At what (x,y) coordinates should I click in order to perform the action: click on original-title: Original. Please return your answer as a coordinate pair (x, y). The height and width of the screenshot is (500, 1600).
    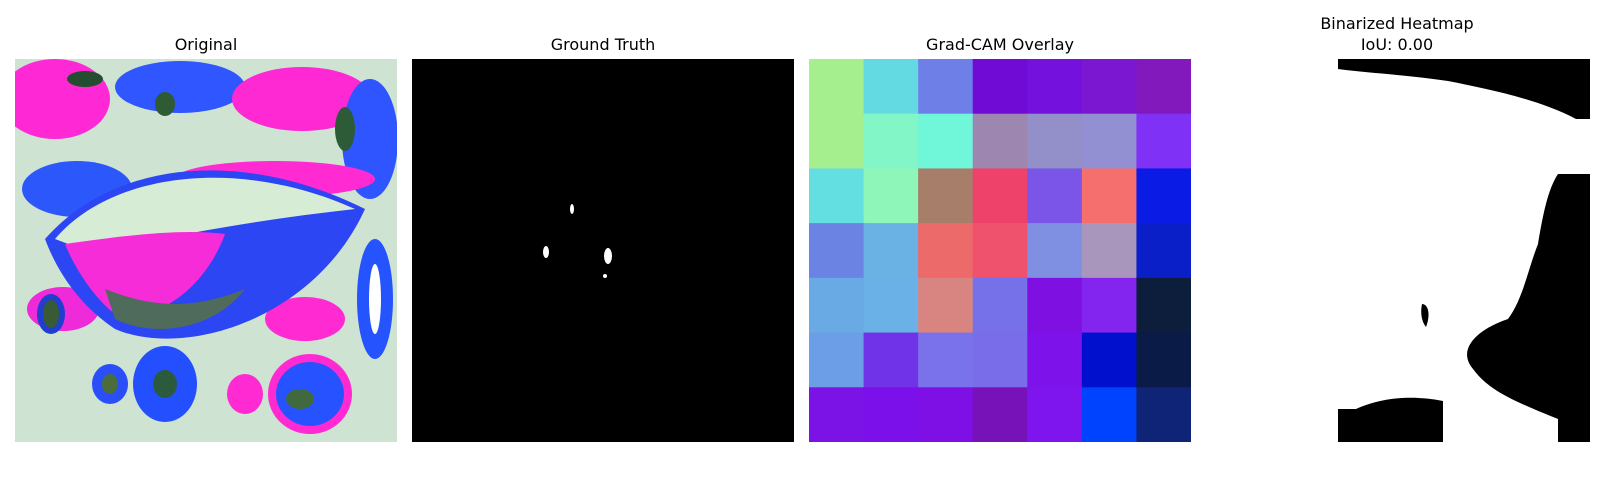
    Looking at the image, I should click on (206, 44).